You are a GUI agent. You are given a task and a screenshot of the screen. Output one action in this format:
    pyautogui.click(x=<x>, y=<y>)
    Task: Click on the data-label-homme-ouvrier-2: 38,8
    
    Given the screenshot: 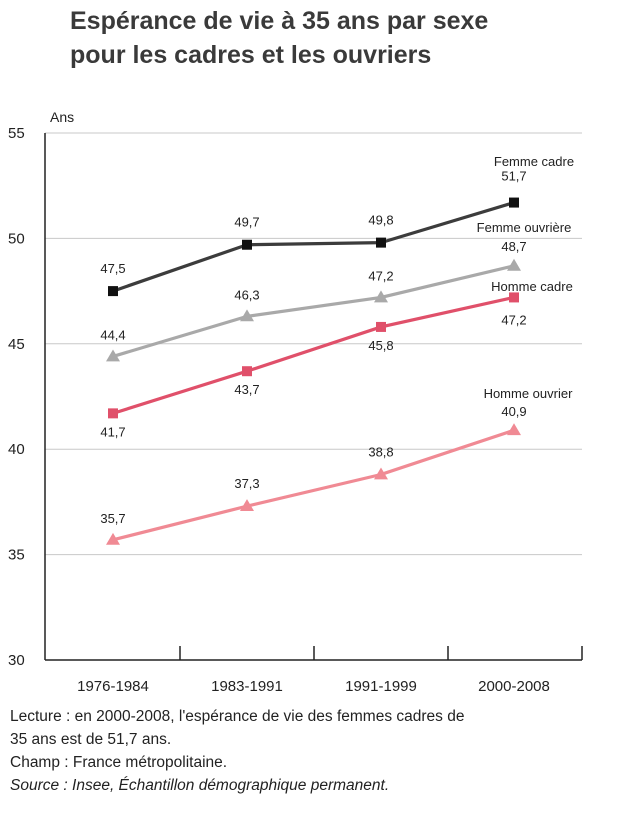 What is the action you would take?
    pyautogui.click(x=380, y=451)
    